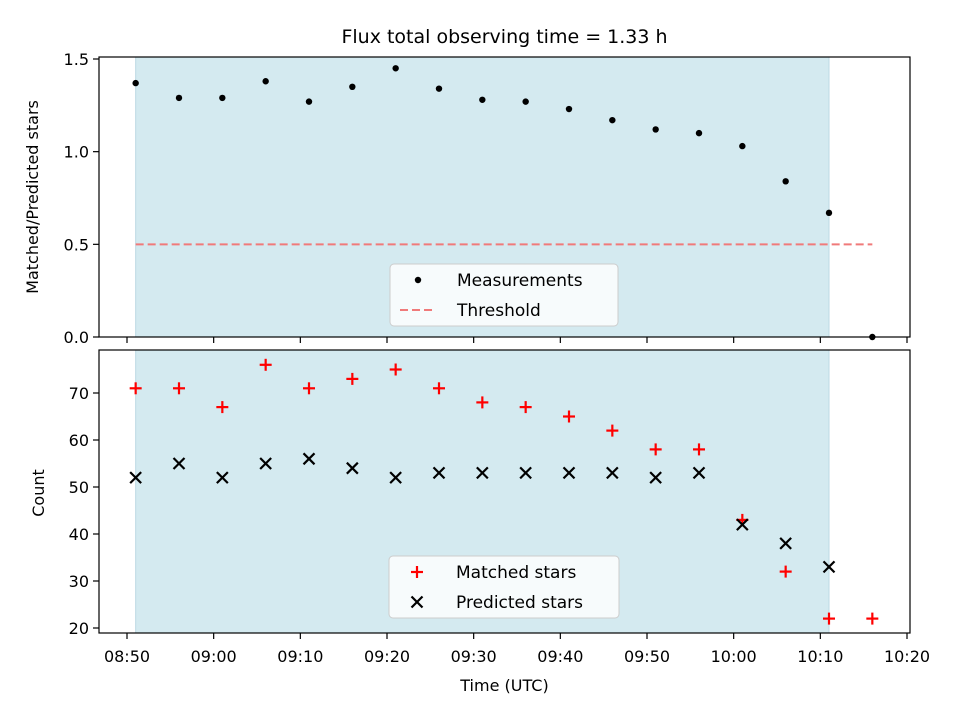 This screenshot has width=960, height=720. Describe the element at coordinates (387, 656) in the screenshot. I see `x-tick-label: 09:20` at that location.